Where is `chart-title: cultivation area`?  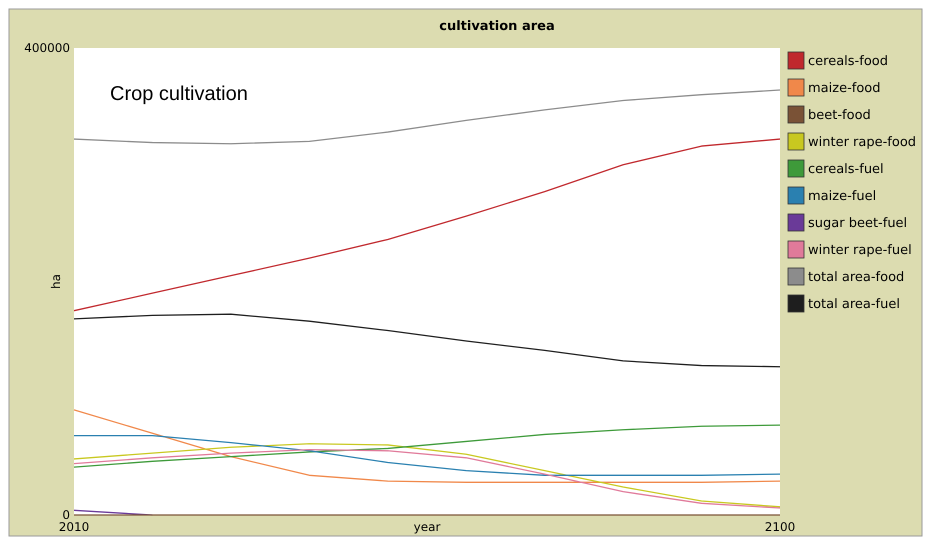
chart-title: cultivation area is located at coordinates (497, 26).